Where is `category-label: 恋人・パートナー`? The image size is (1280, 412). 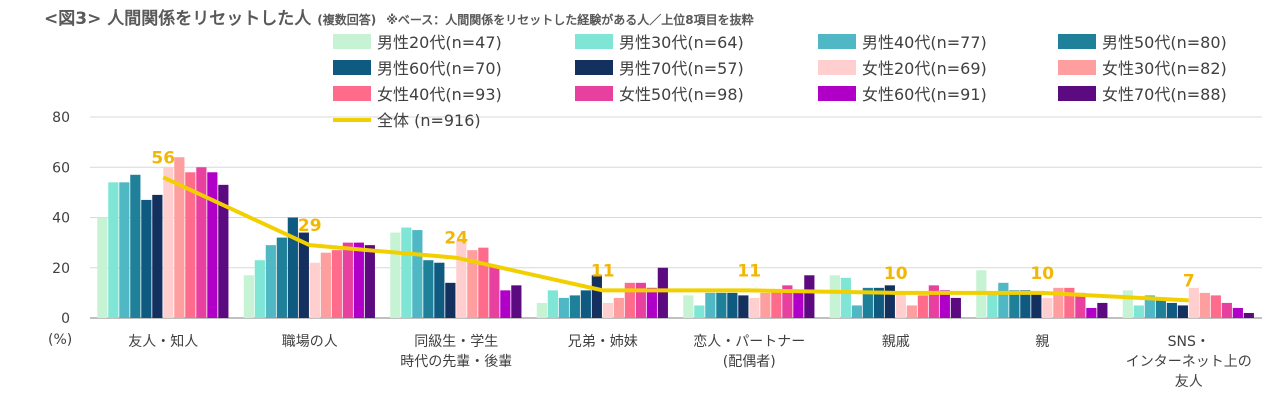
category-label: 恋人・パートナー is located at coordinates (749, 341).